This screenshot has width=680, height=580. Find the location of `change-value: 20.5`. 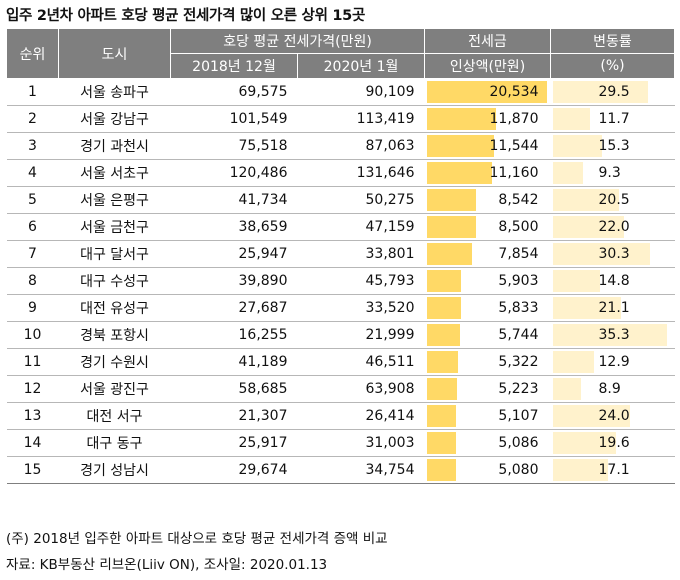

change-value: 20.5 is located at coordinates (614, 200).